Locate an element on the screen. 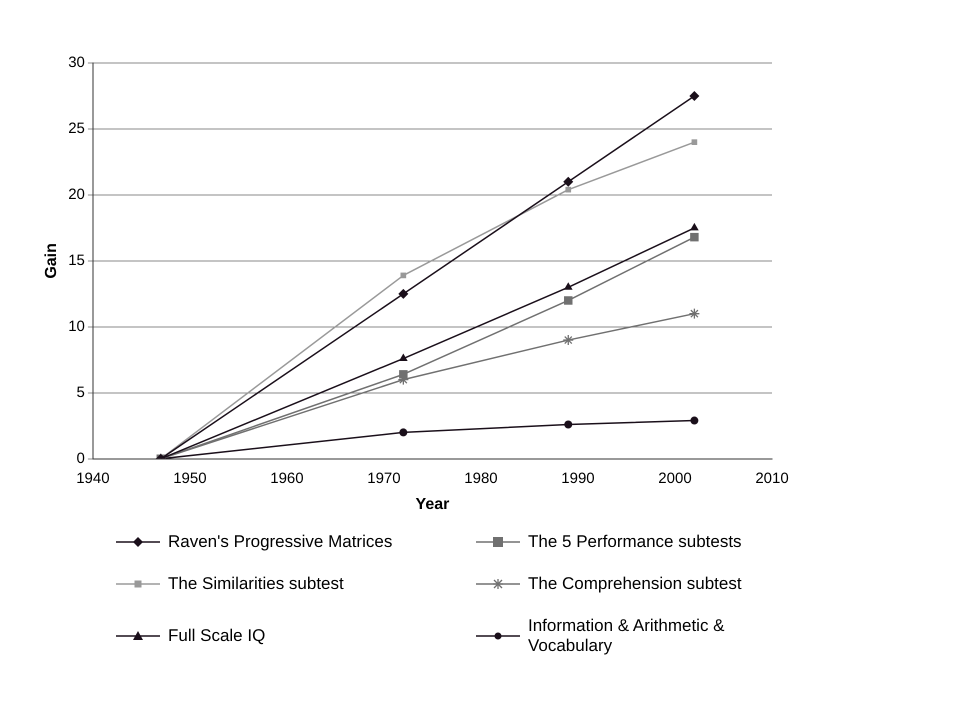 This screenshot has height=725, width=960. legend-label: Full Scale IQ is located at coordinates (217, 636).